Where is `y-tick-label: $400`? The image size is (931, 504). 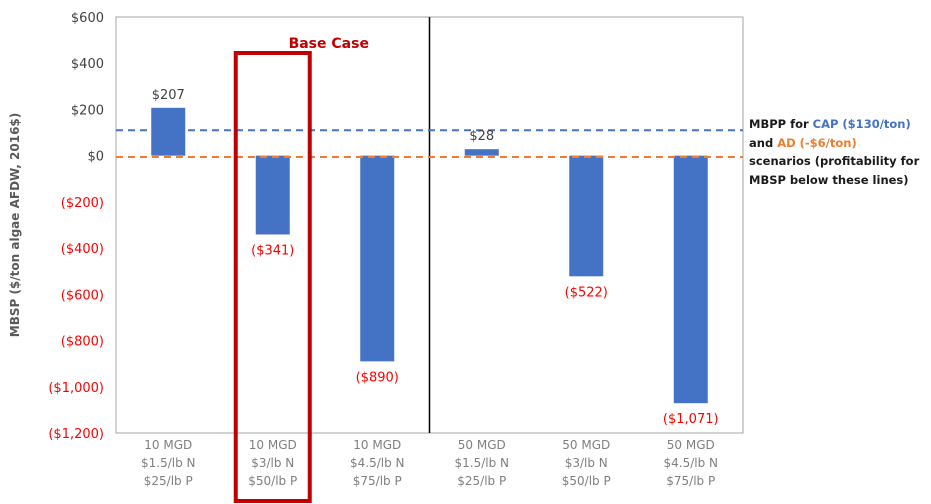
y-tick-label: $400 is located at coordinates (87, 64).